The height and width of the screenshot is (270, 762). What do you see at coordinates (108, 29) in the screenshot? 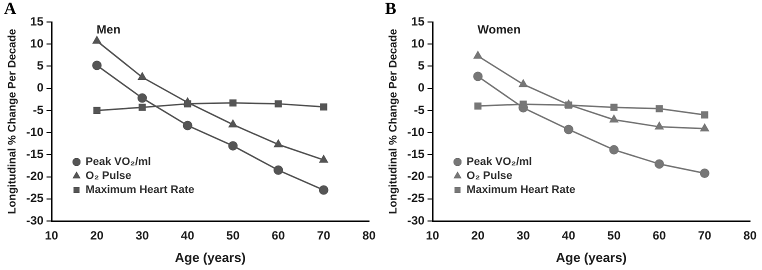
I see `chart-title: Men` at bounding box center [108, 29].